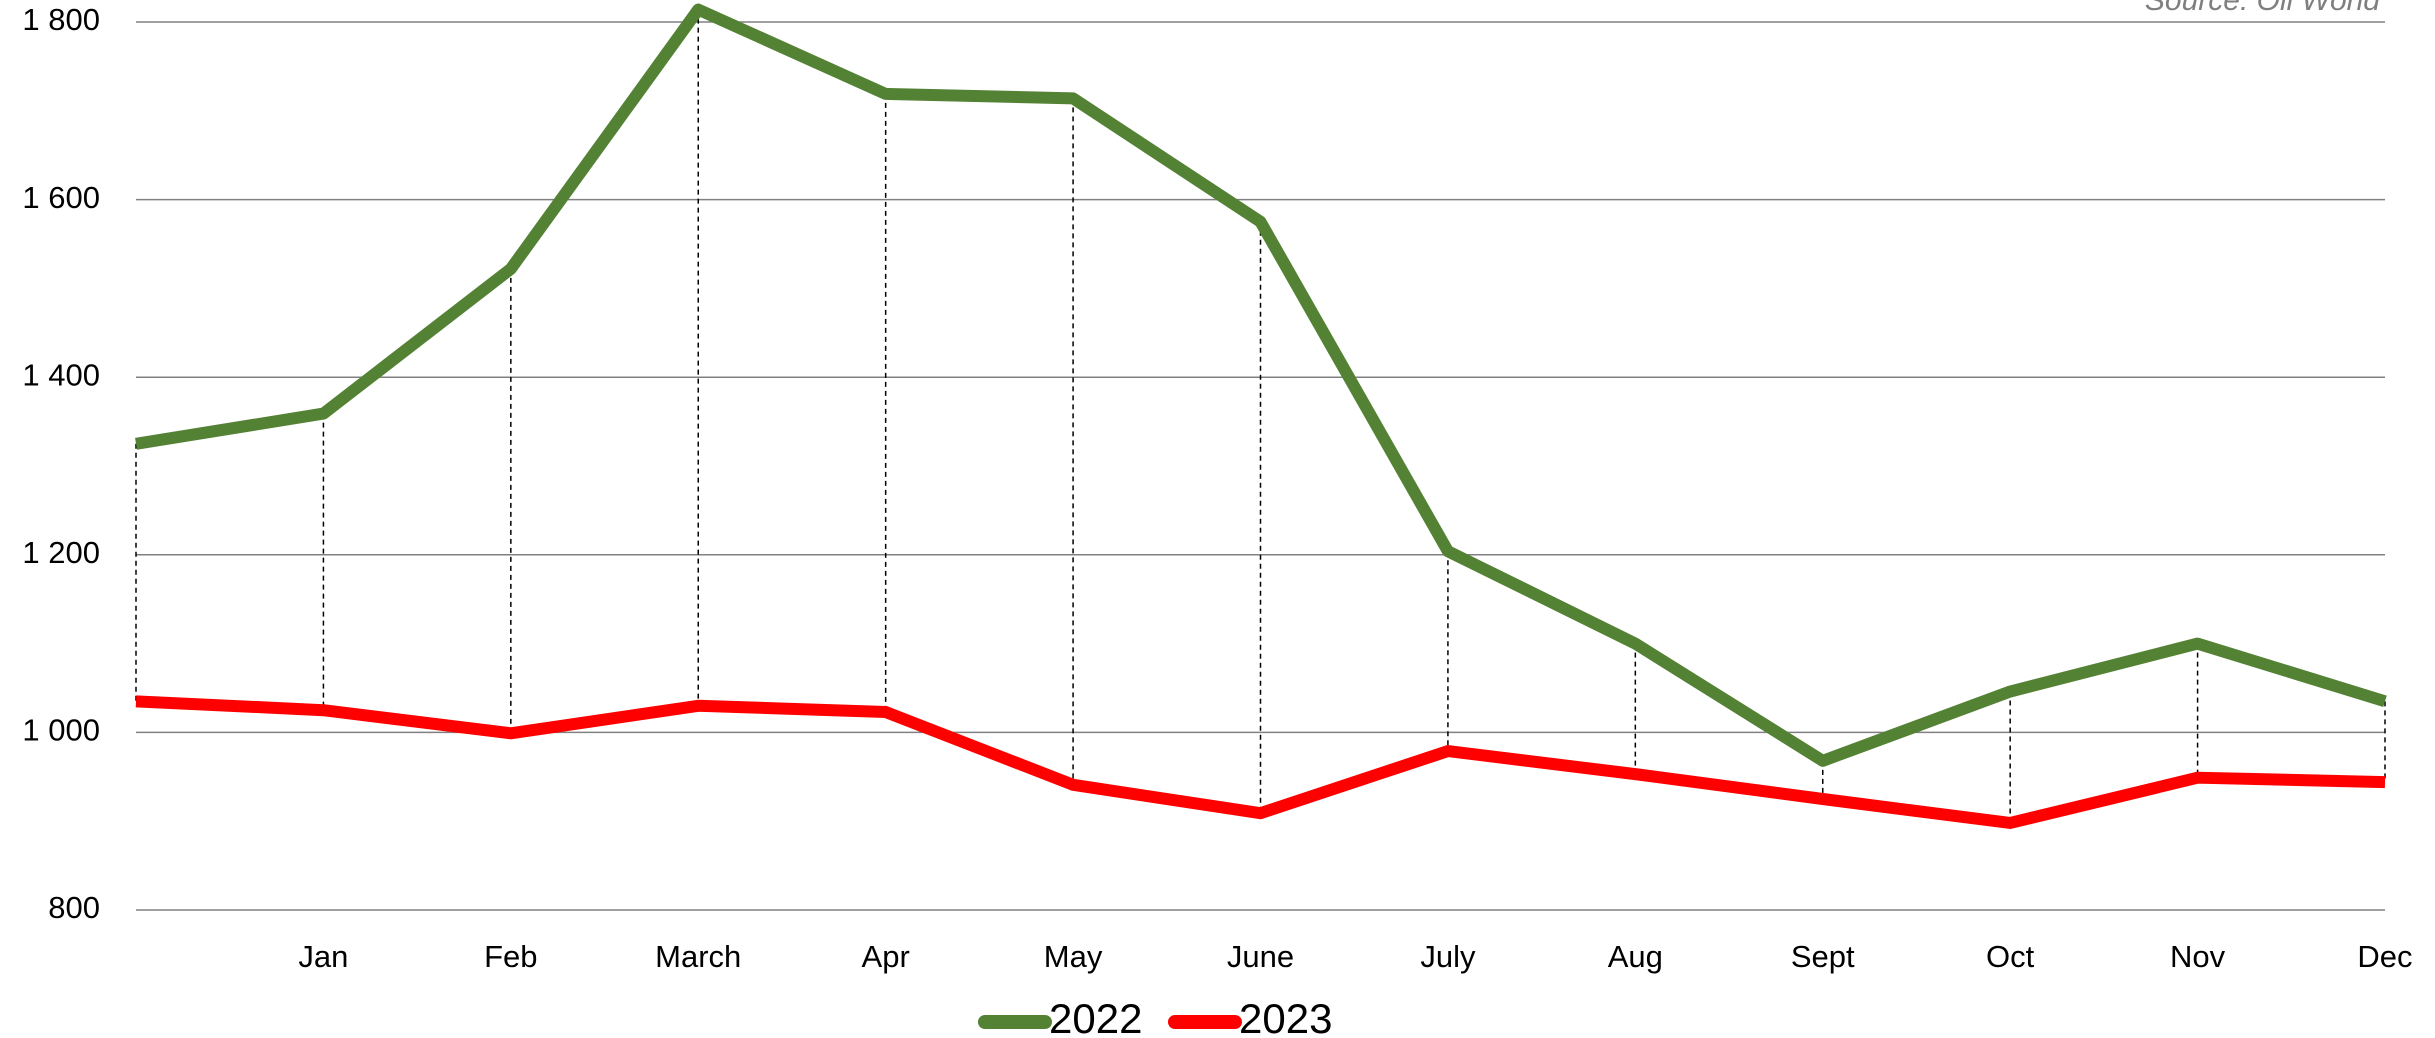 This screenshot has width=2435, height=1038. I want to click on x-tick-label: Feb, so click(510, 956).